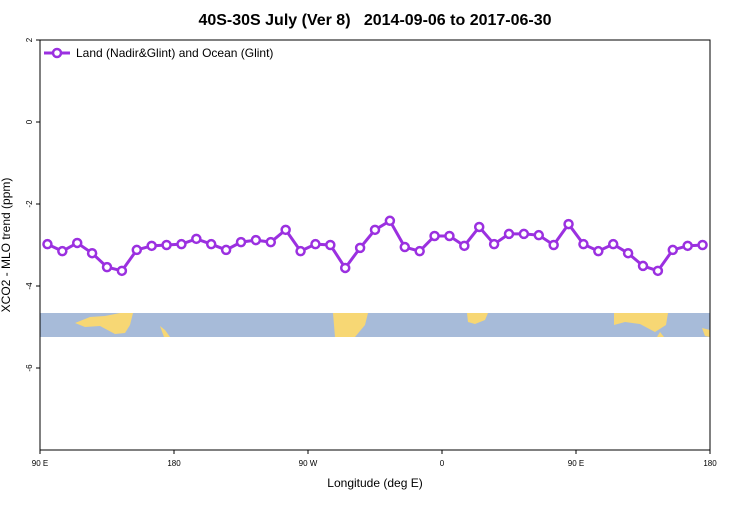  I want to click on y-axis-label: XCO2 - MLO trend (ppm), so click(6, 245).